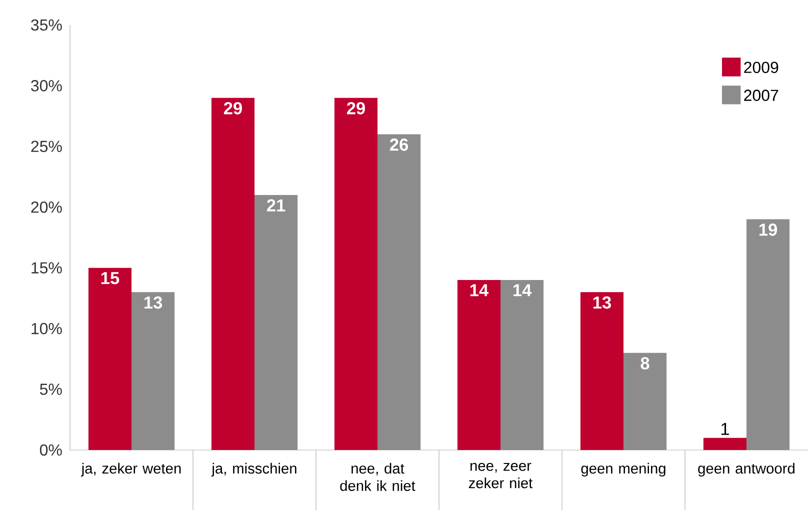  What do you see at coordinates (725, 428) in the screenshot?
I see `data-label: 1` at bounding box center [725, 428].